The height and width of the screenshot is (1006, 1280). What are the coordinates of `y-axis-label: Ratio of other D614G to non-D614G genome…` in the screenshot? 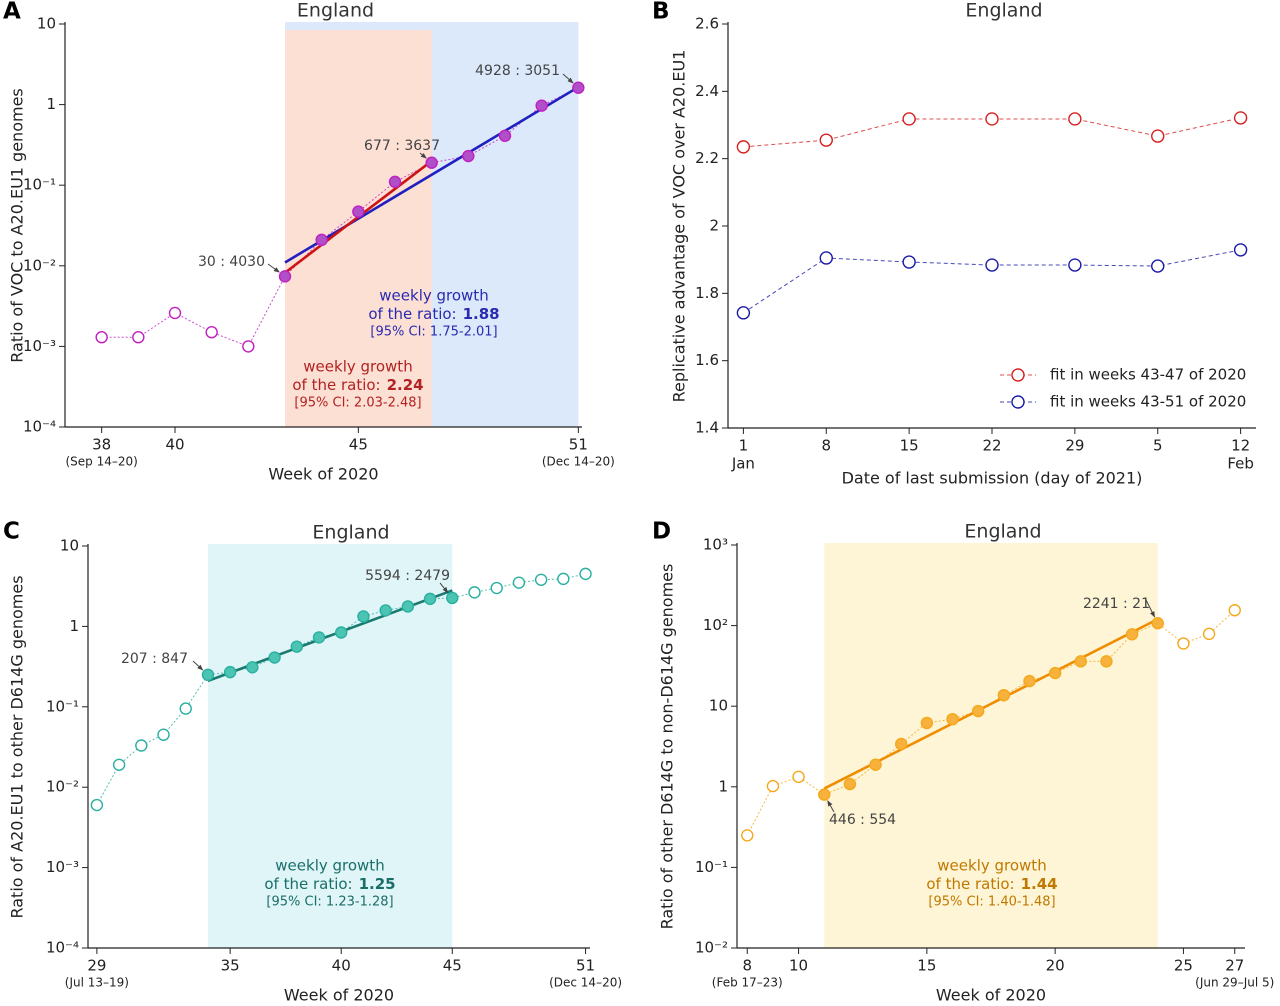 It's located at (667, 747).